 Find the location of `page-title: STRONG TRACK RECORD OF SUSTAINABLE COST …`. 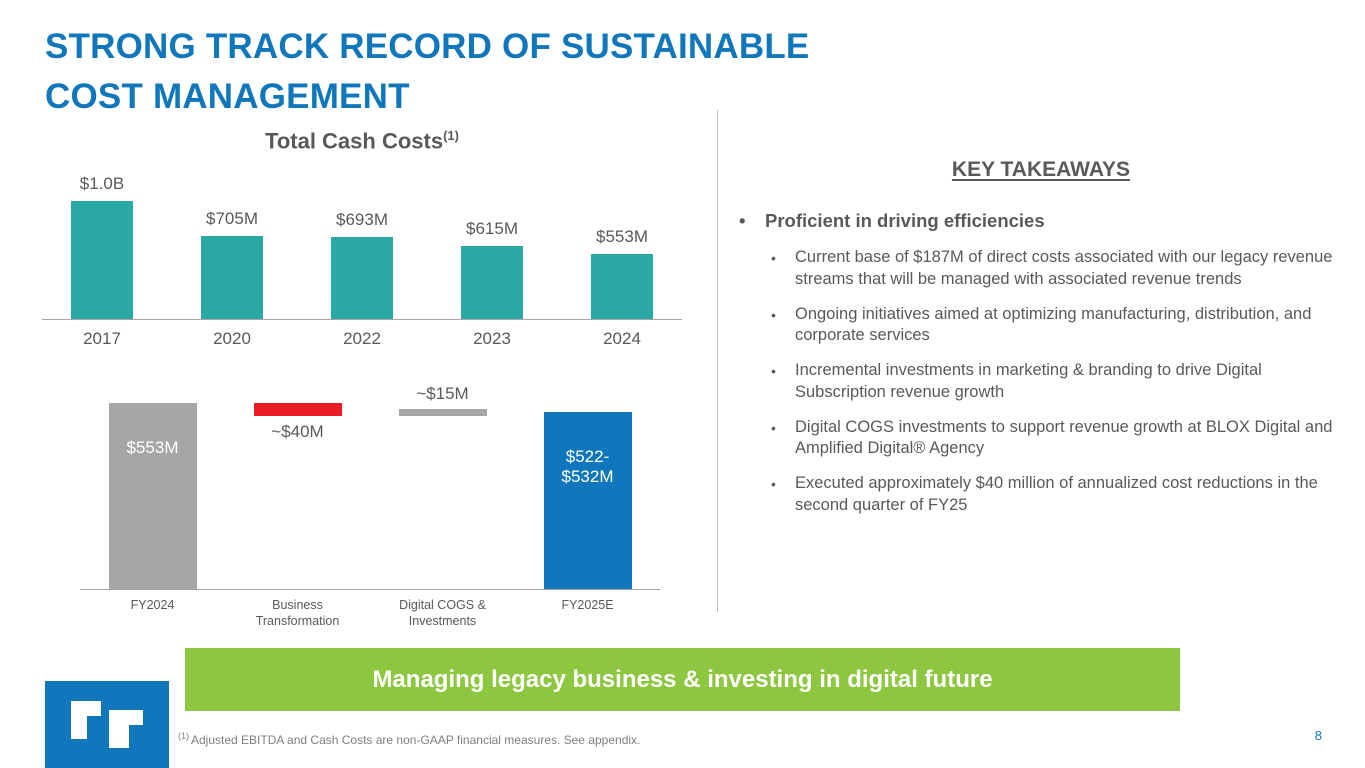

page-title: STRONG TRACK RECORD OF SUSTAINABLE COST … is located at coordinates (427, 71).